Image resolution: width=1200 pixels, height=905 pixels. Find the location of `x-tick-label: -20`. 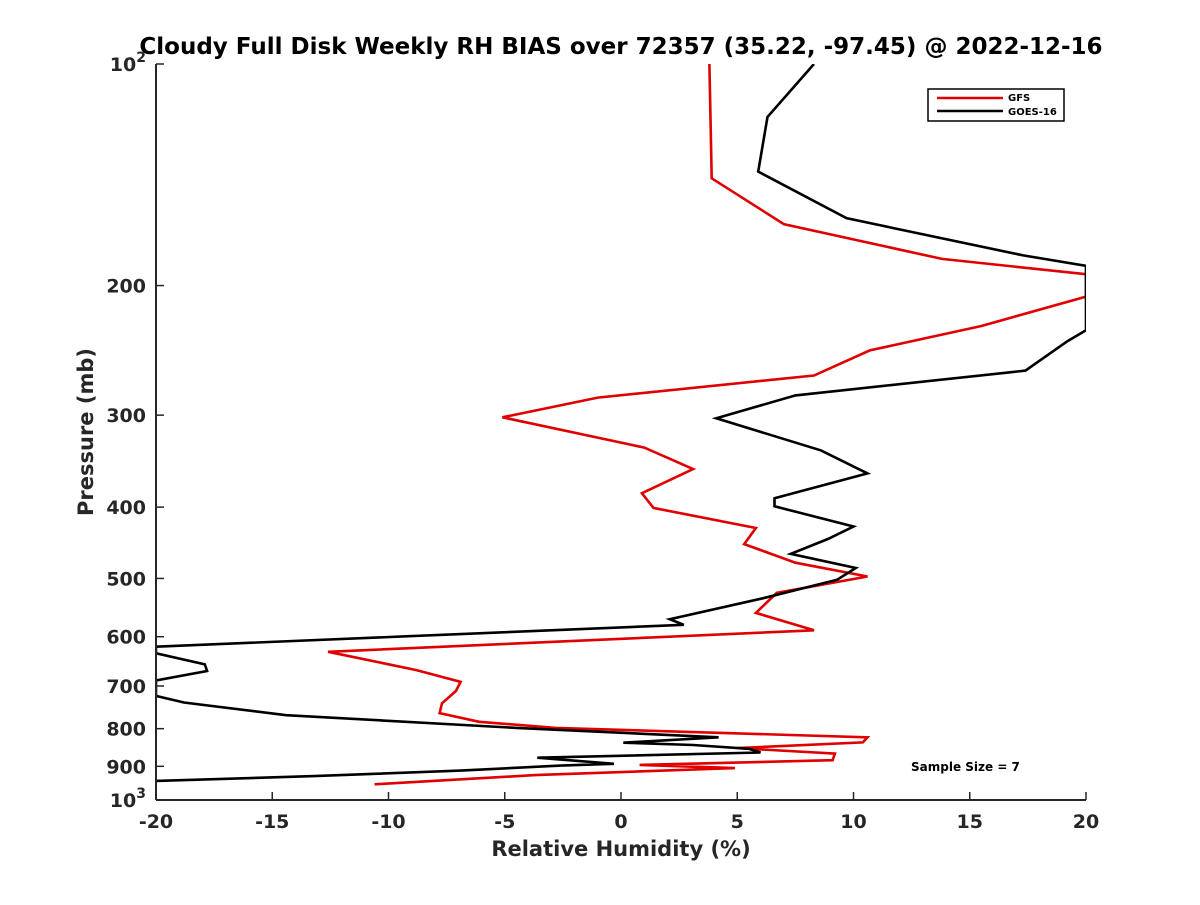

x-tick-label: -20 is located at coordinates (156, 822).